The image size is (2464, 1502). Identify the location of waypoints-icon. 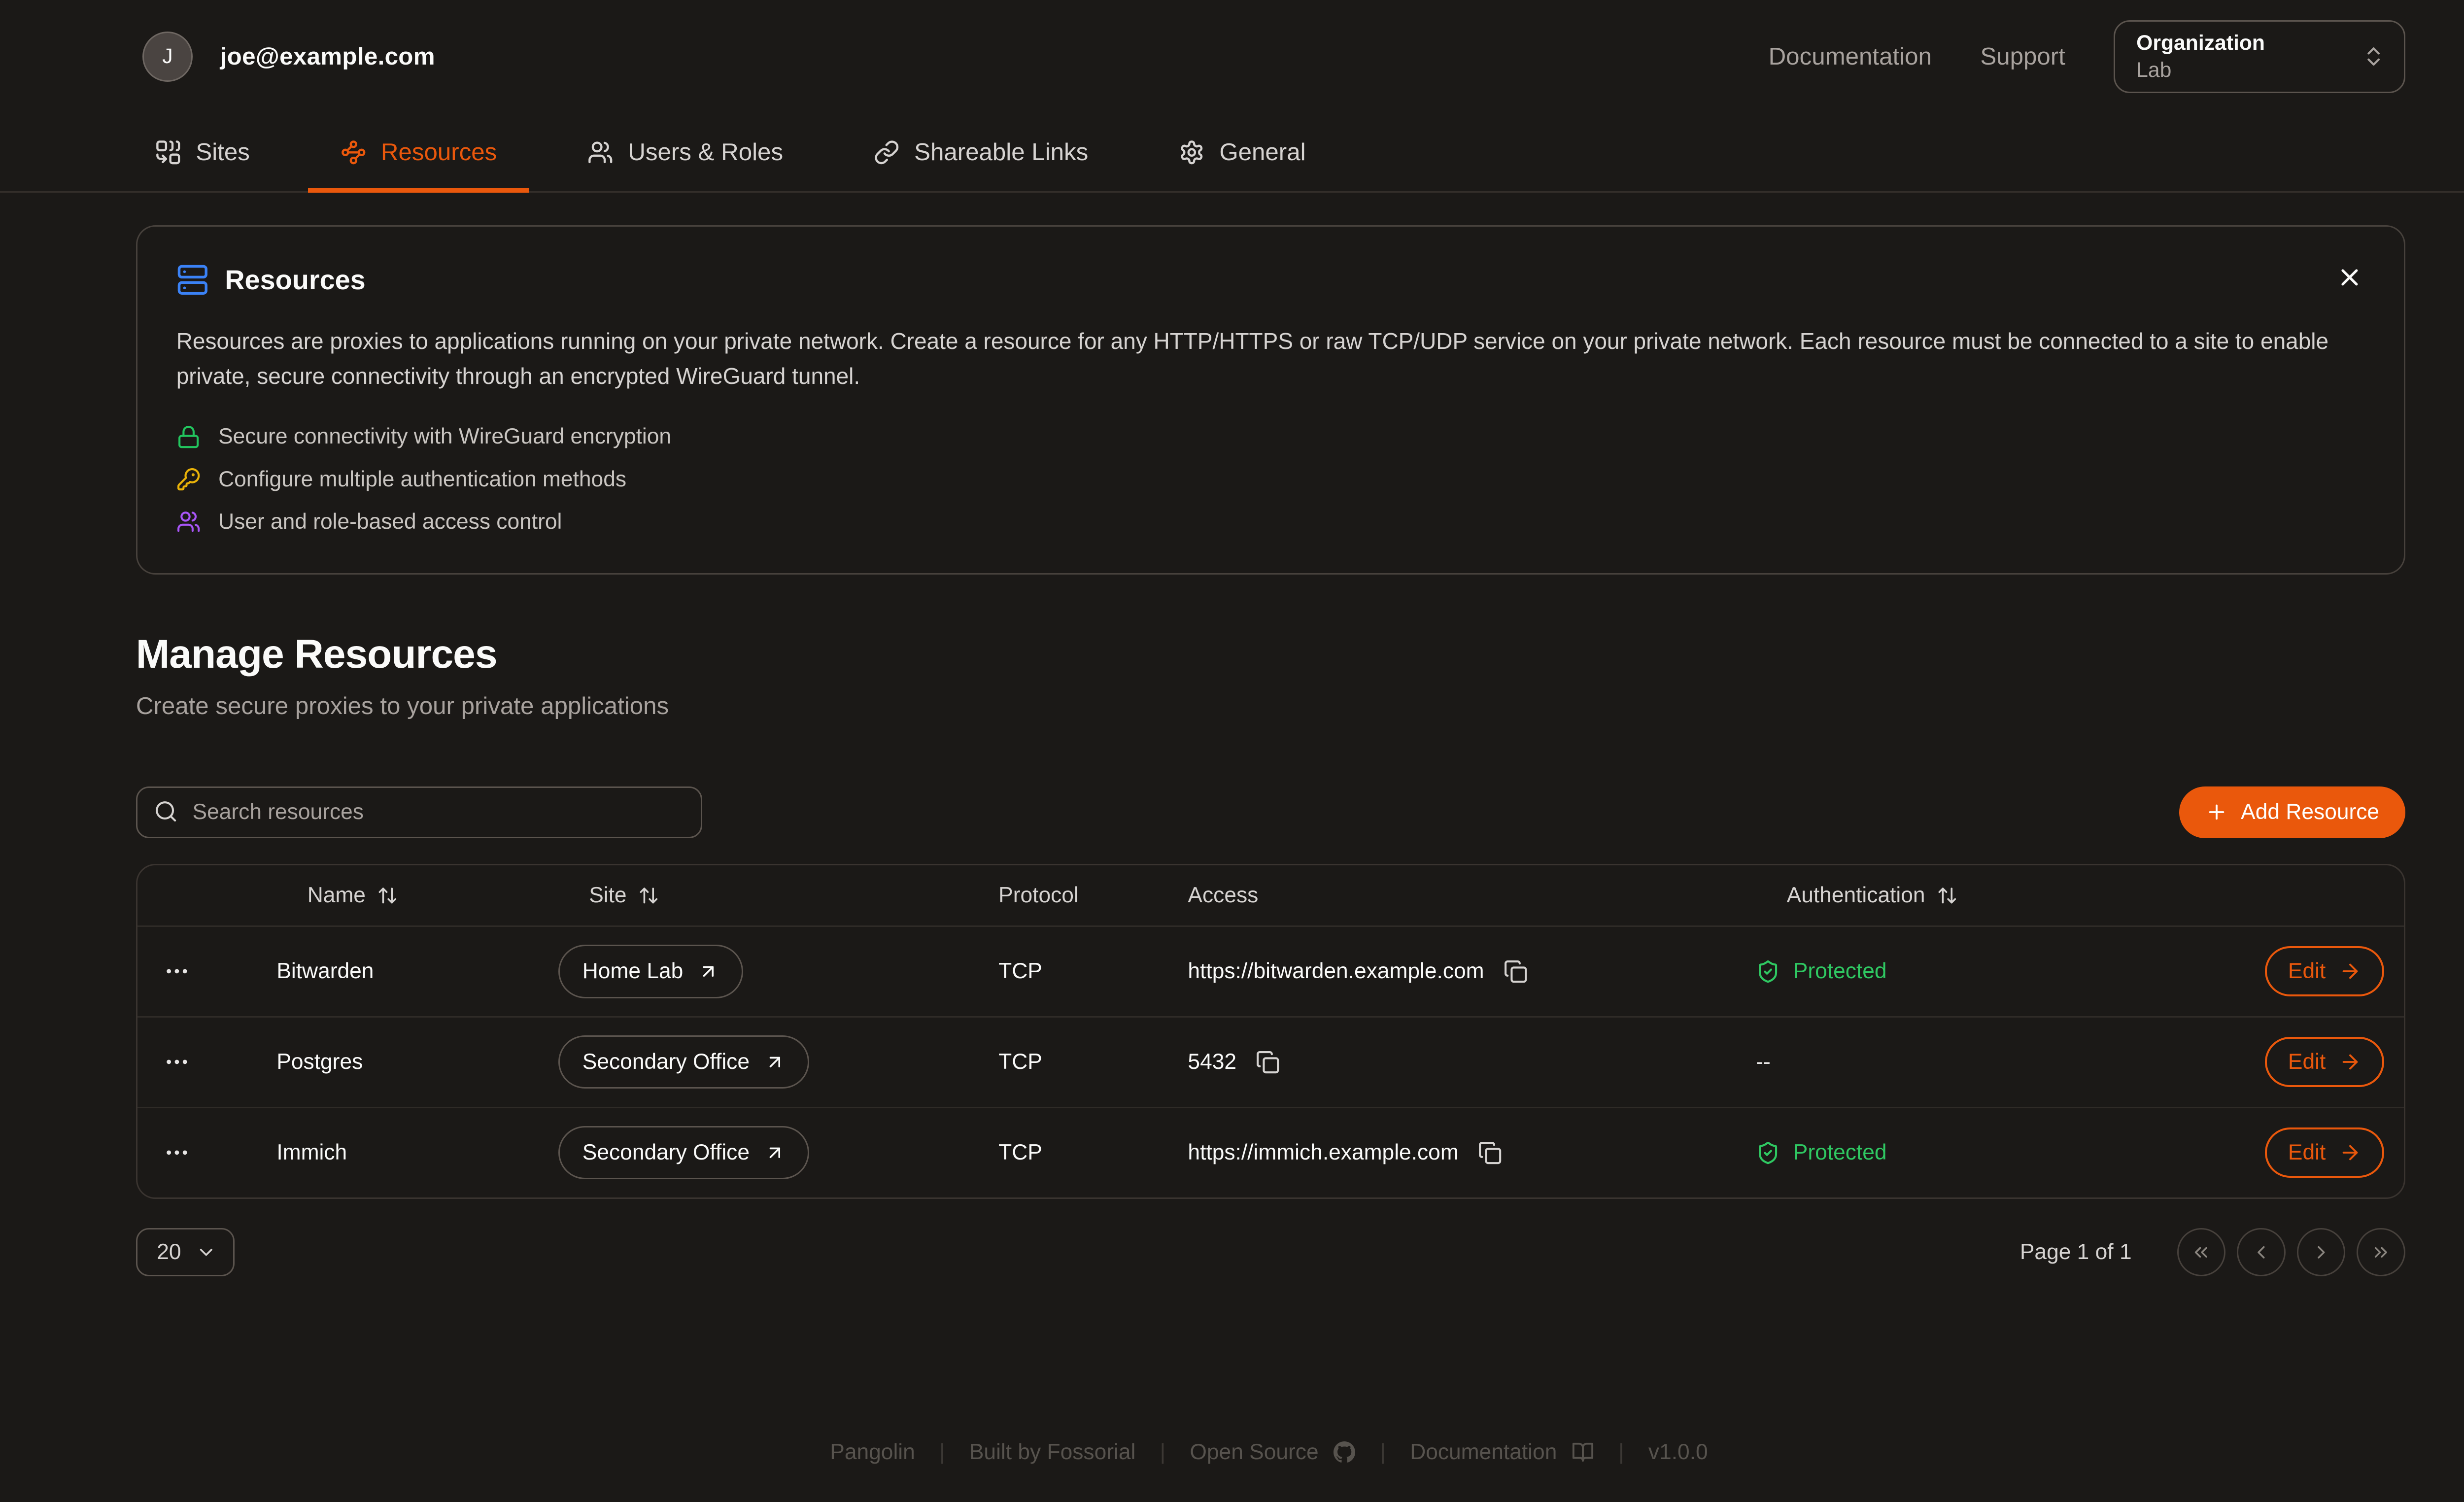
(354, 152).